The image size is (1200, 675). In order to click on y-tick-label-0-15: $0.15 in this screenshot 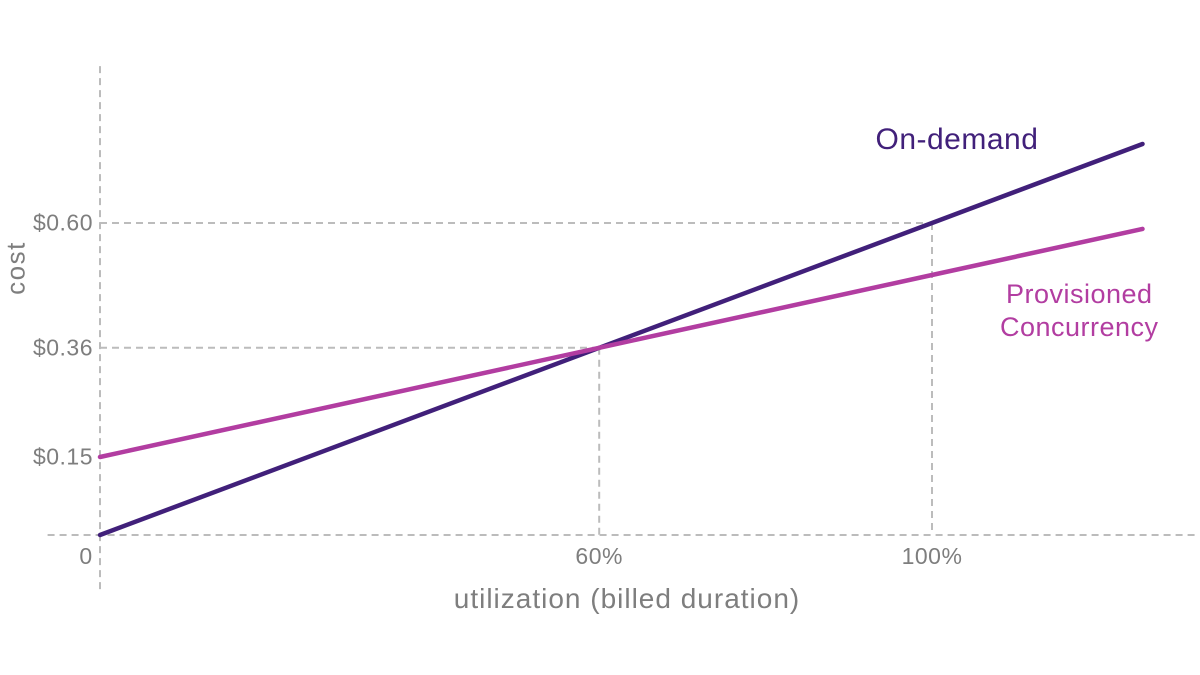, I will do `click(62, 456)`.